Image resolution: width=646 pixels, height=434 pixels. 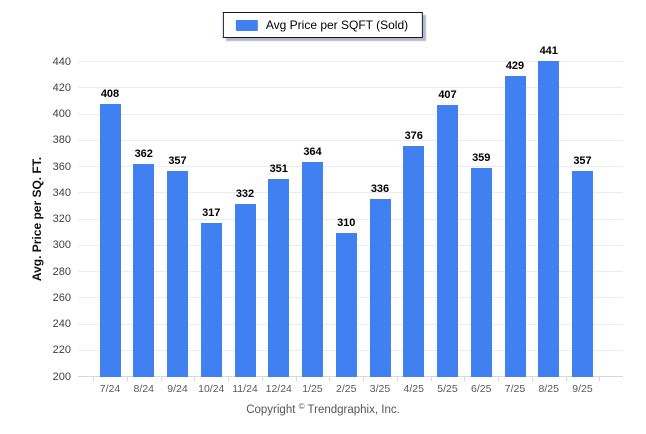 I want to click on x-axis-category-label: 6/25, so click(x=481, y=389).